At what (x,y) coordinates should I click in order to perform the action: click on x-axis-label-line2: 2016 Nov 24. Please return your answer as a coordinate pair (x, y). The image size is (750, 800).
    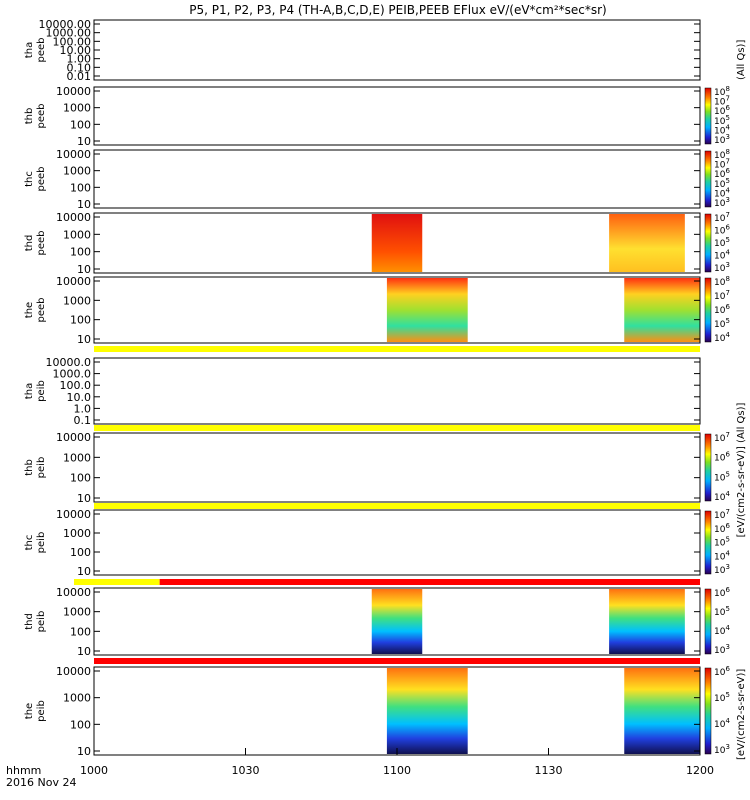
    Looking at the image, I should click on (41, 782).